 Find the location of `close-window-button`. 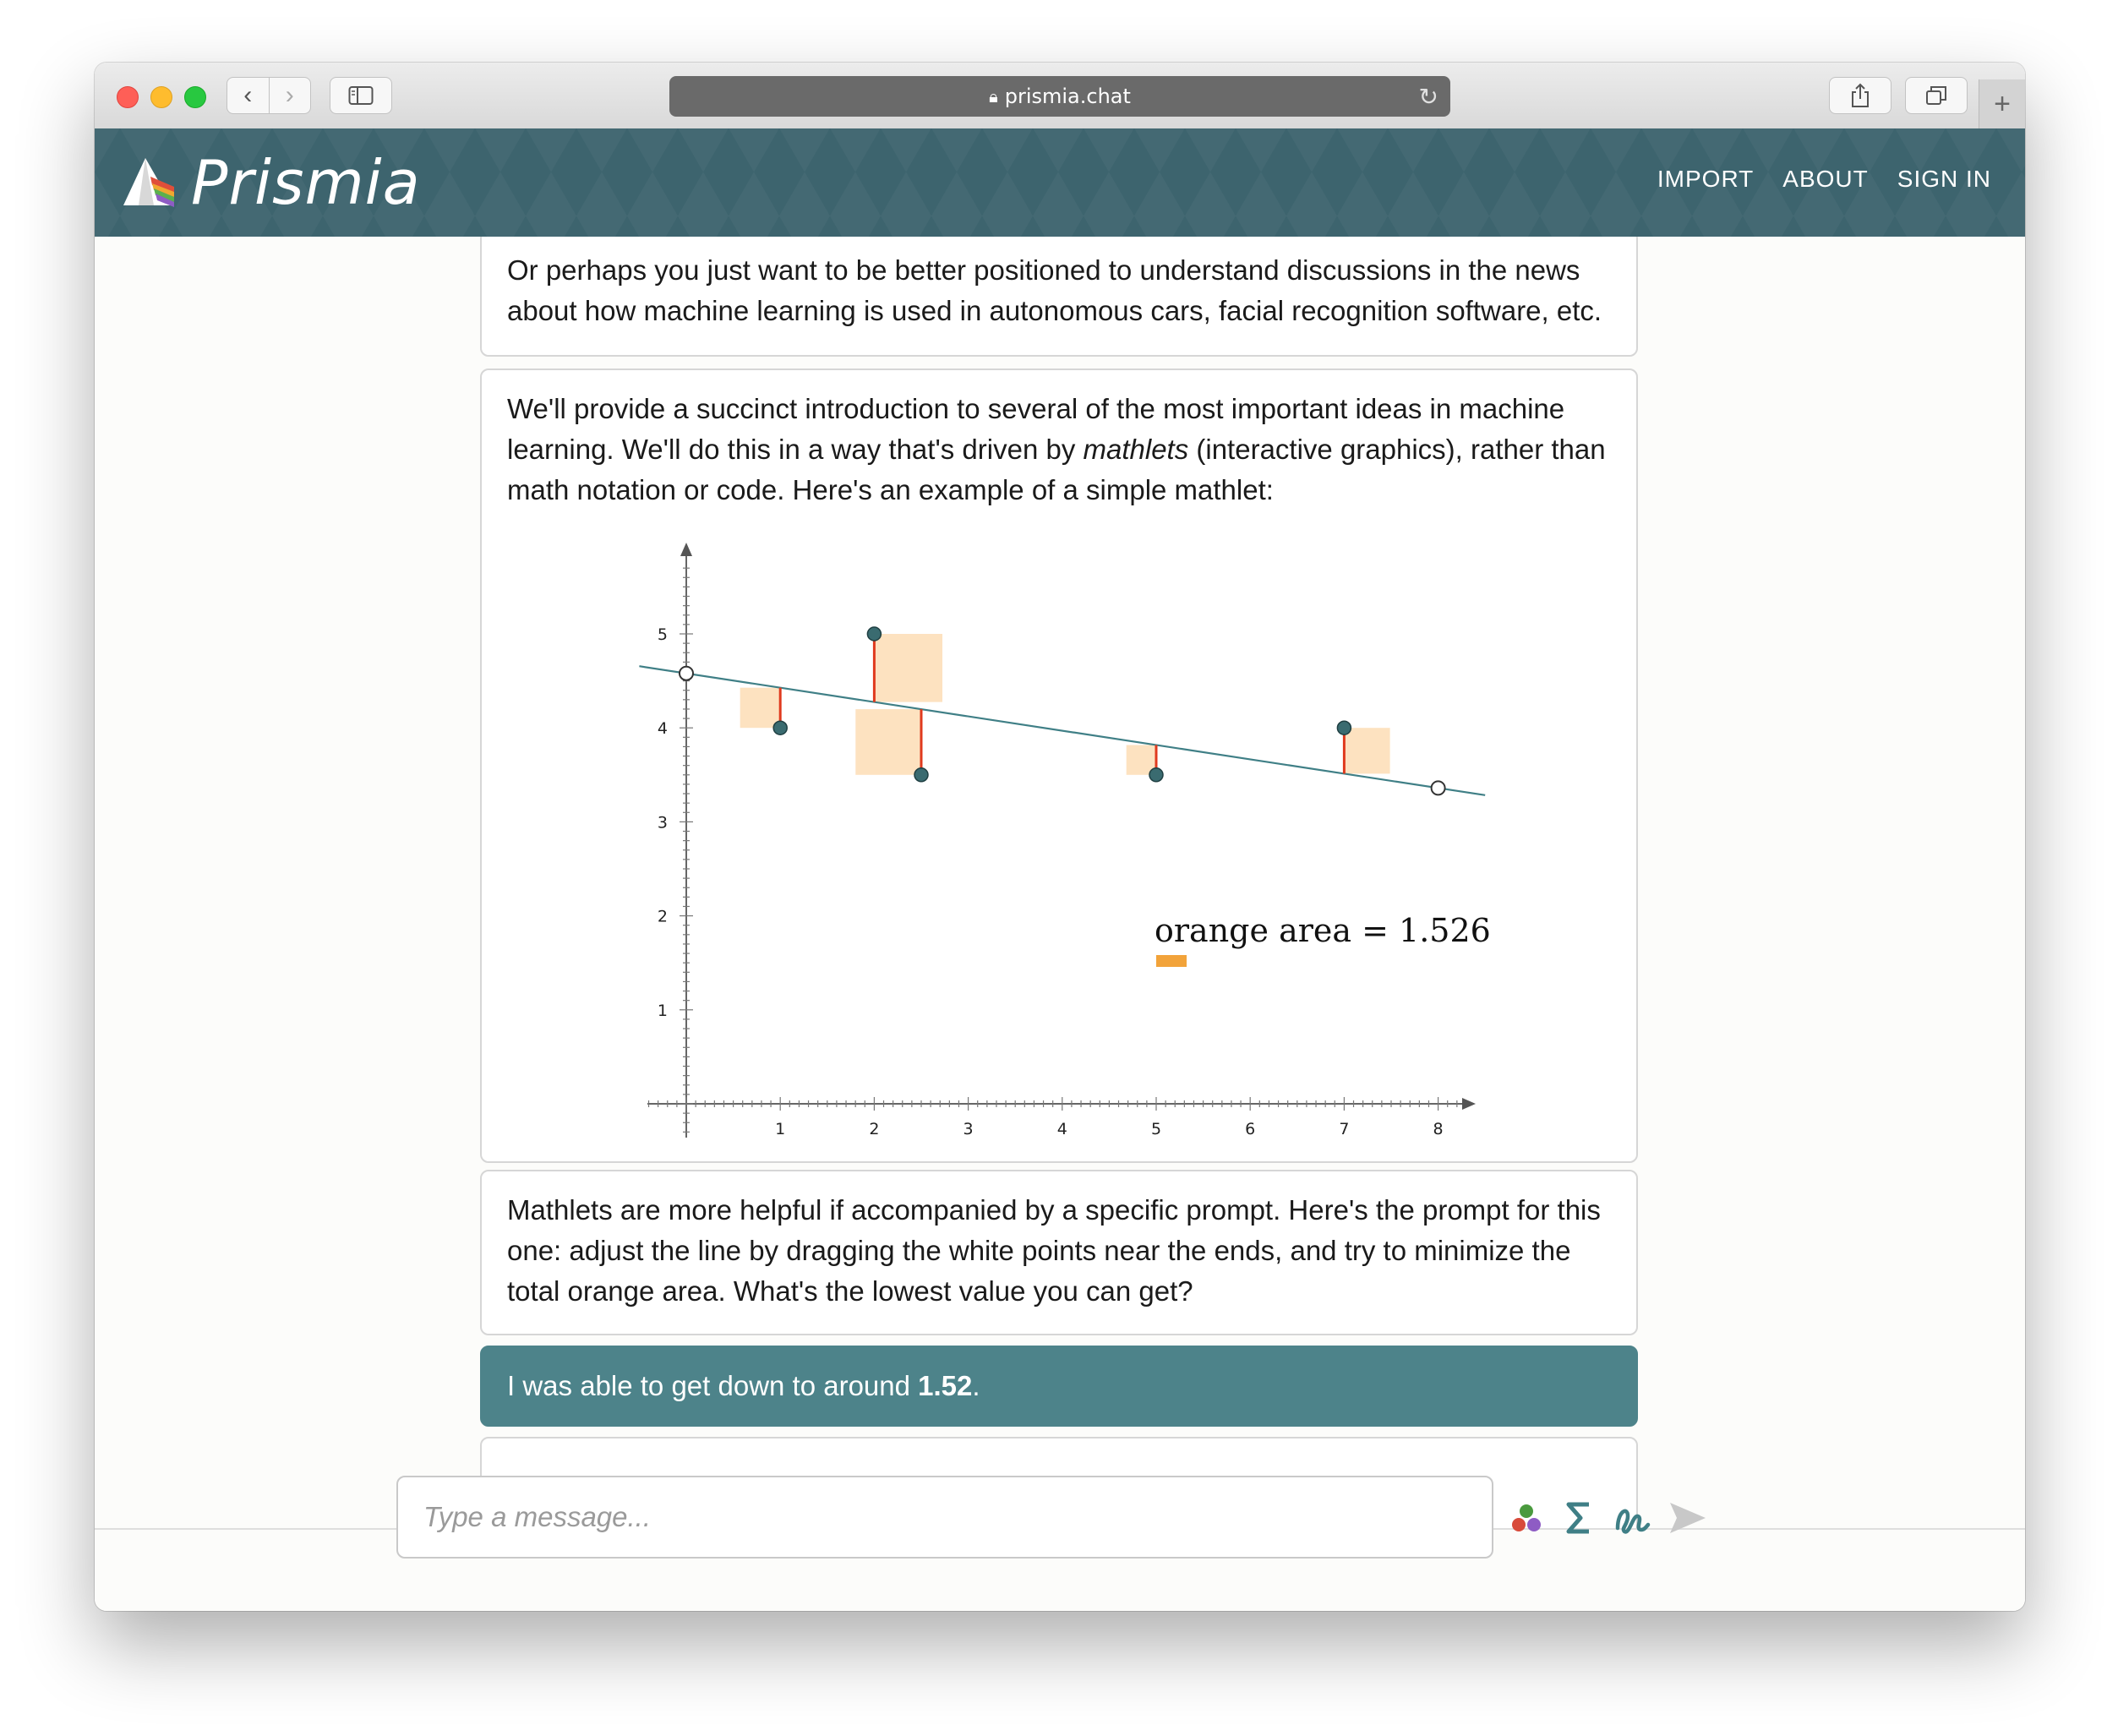

close-window-button is located at coordinates (128, 97).